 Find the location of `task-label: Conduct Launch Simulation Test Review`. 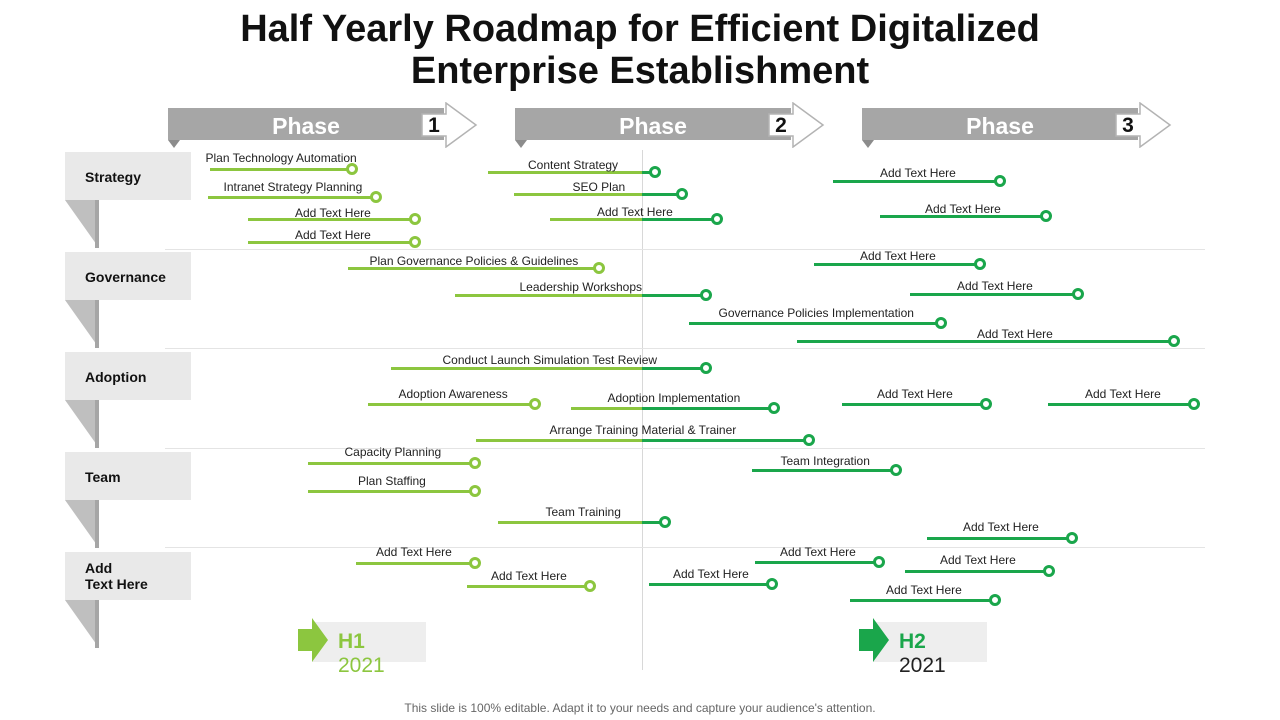

task-label: Conduct Launch Simulation Test Review is located at coordinates (550, 360).